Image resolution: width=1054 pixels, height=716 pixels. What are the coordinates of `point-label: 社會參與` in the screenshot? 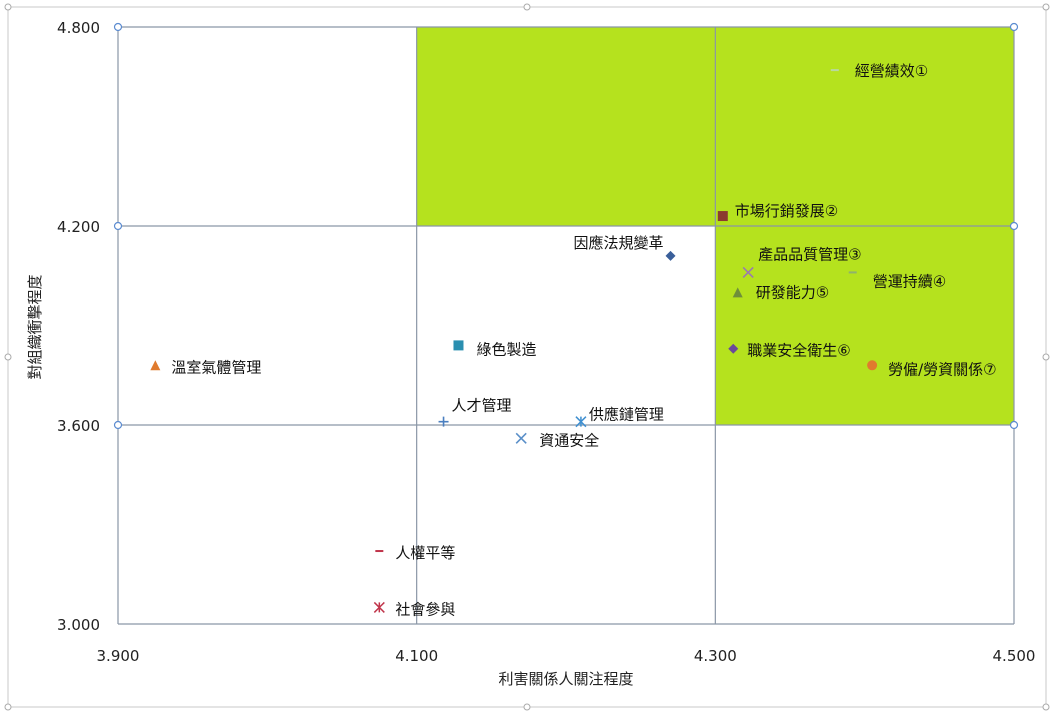 It's located at (425, 609).